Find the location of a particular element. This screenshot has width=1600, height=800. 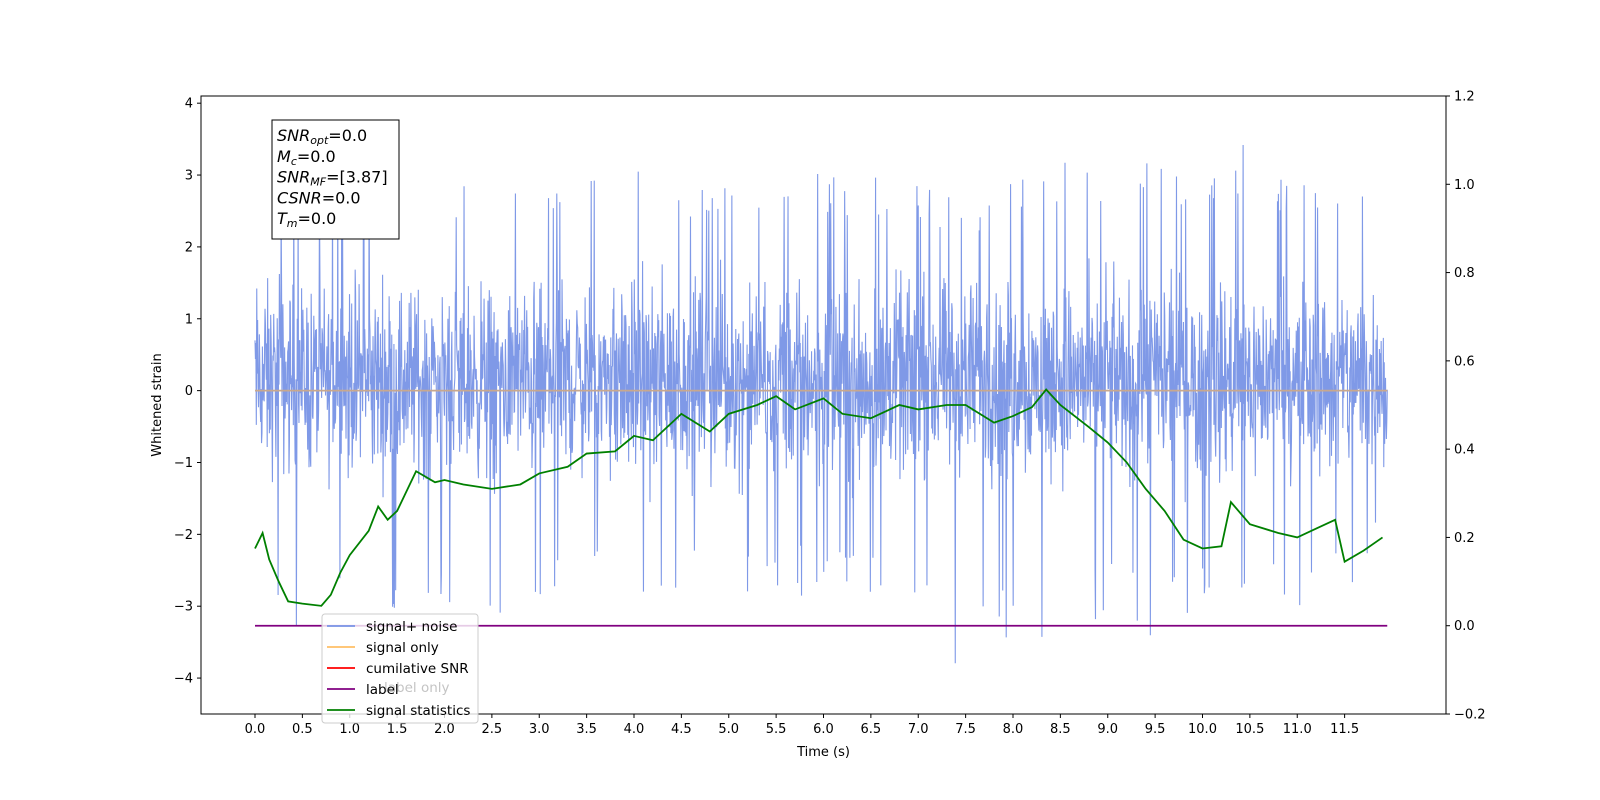

stats-value: =[3.87] is located at coordinates (357, 177).